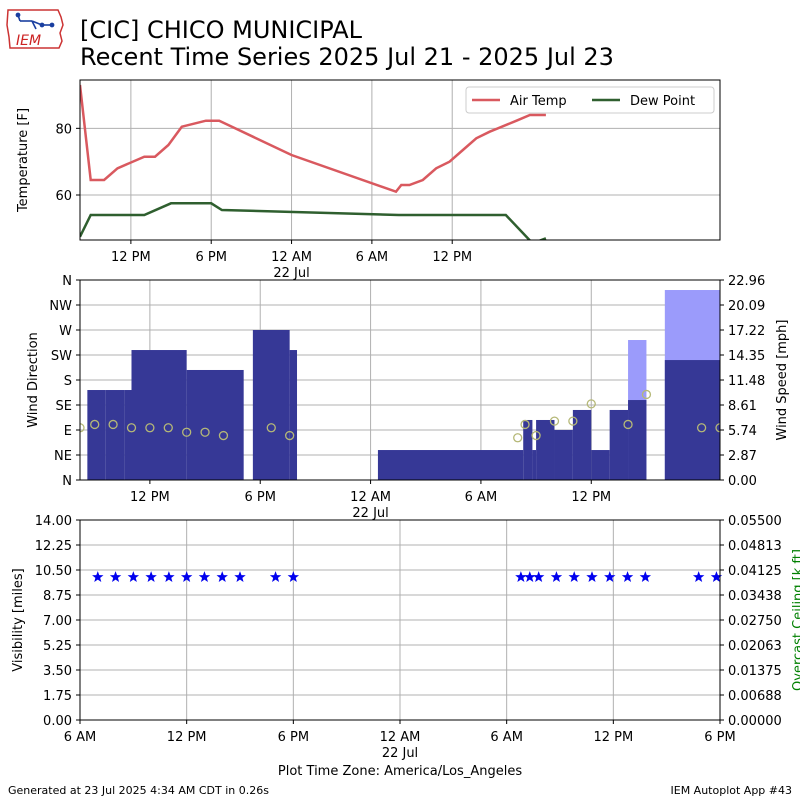 The image size is (800, 800). What do you see at coordinates (755, 571) in the screenshot?
I see `ceiling-tick-label: 0.04125` at bounding box center [755, 571].